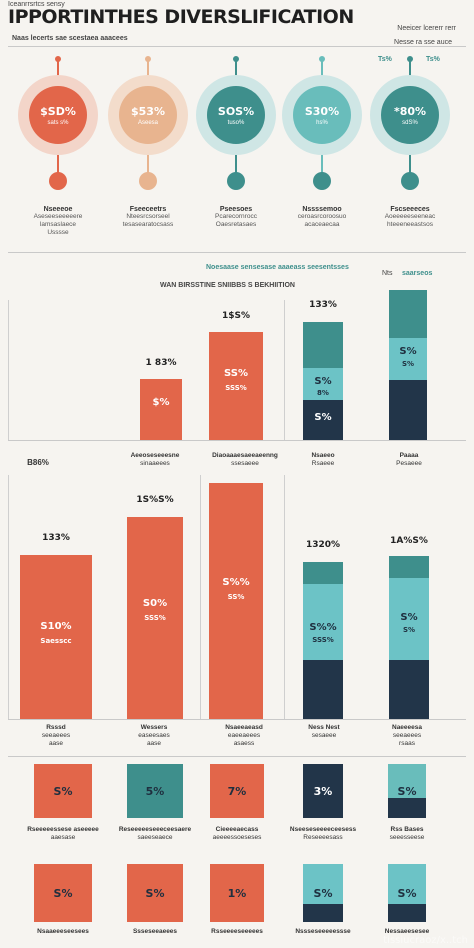  I want to click on tile-label-title: Nssseseeeeessse, so click(323, 931).